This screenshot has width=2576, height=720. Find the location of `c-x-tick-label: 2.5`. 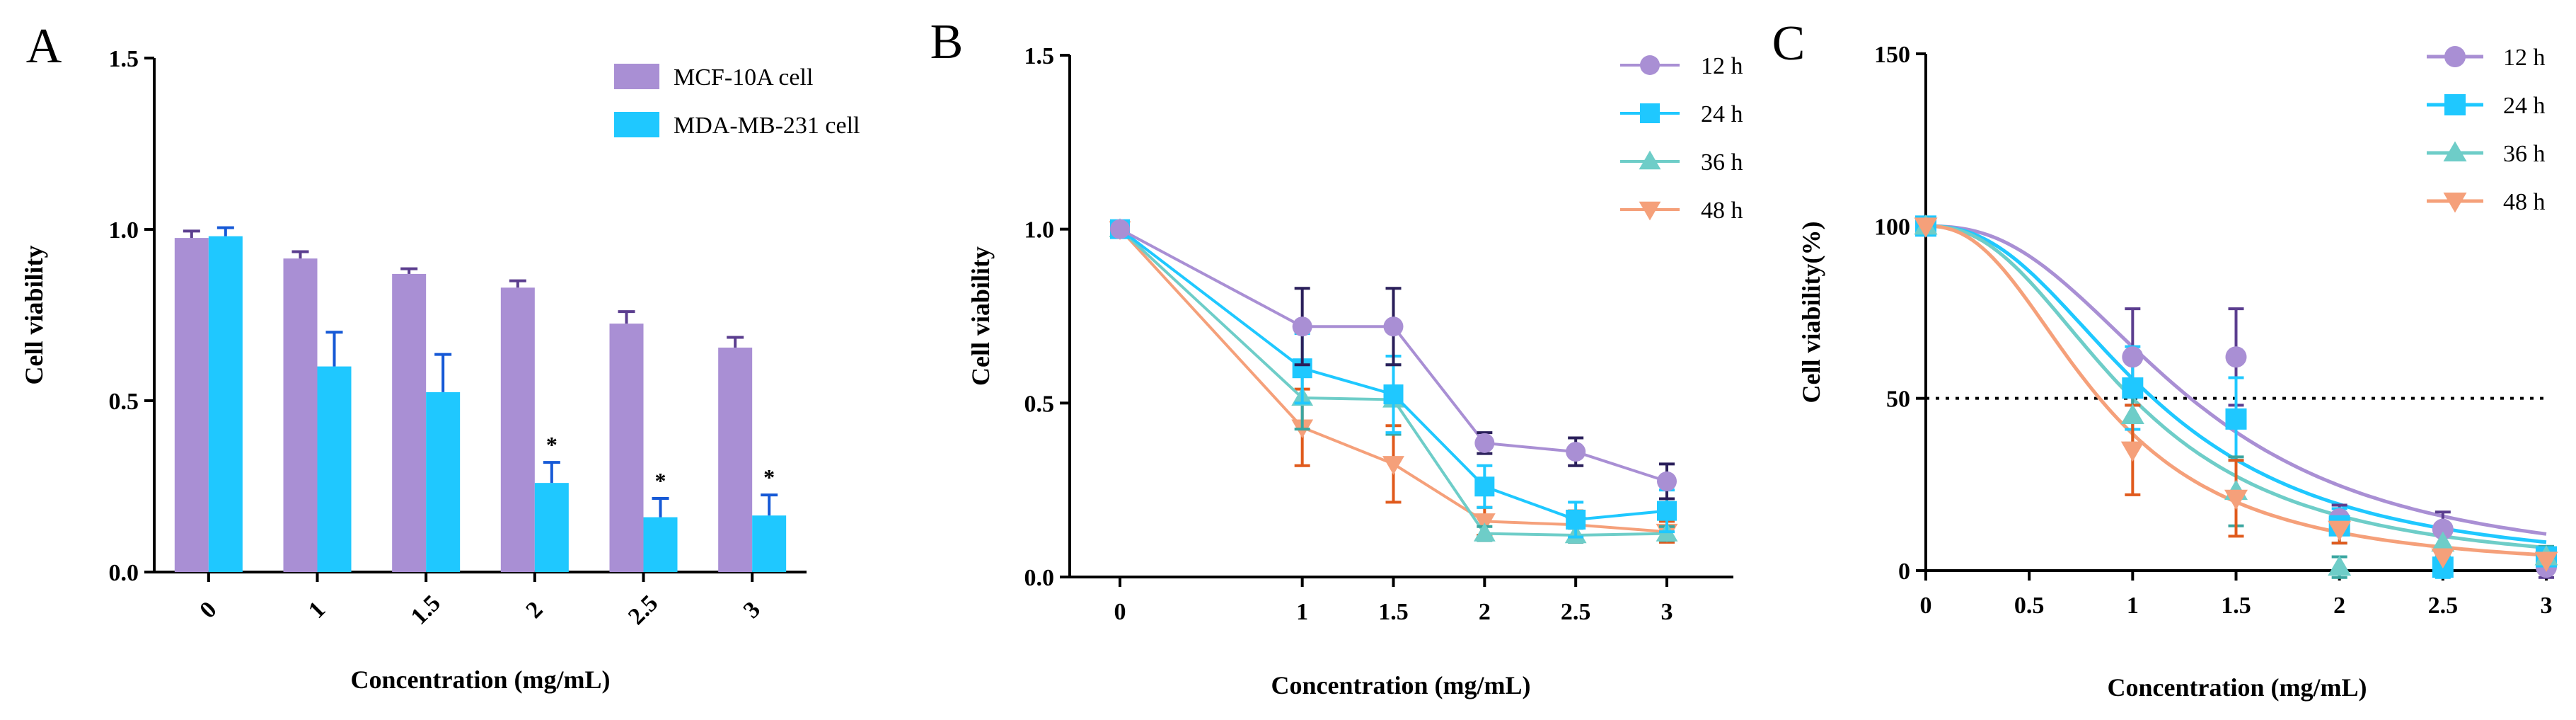

c-x-tick-label: 2.5 is located at coordinates (2443, 606).